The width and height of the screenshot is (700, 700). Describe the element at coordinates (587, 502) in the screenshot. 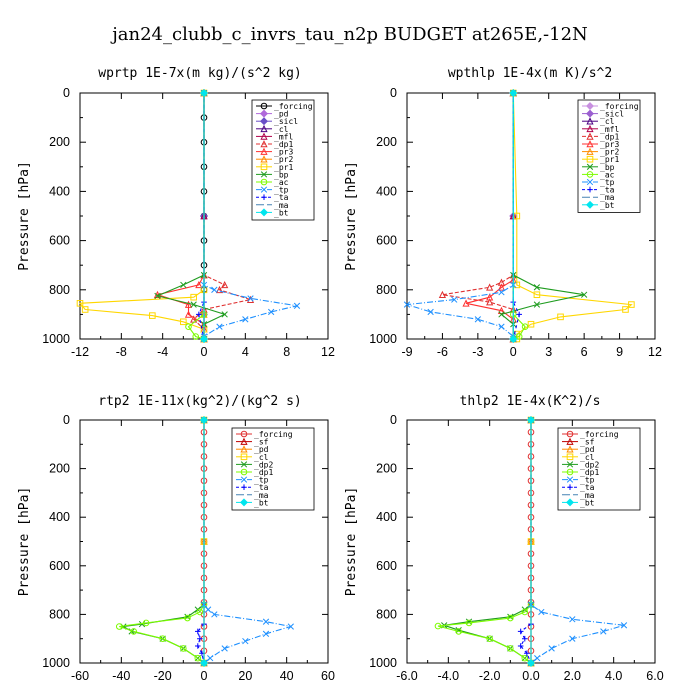

I see `legend-label: _bt` at that location.